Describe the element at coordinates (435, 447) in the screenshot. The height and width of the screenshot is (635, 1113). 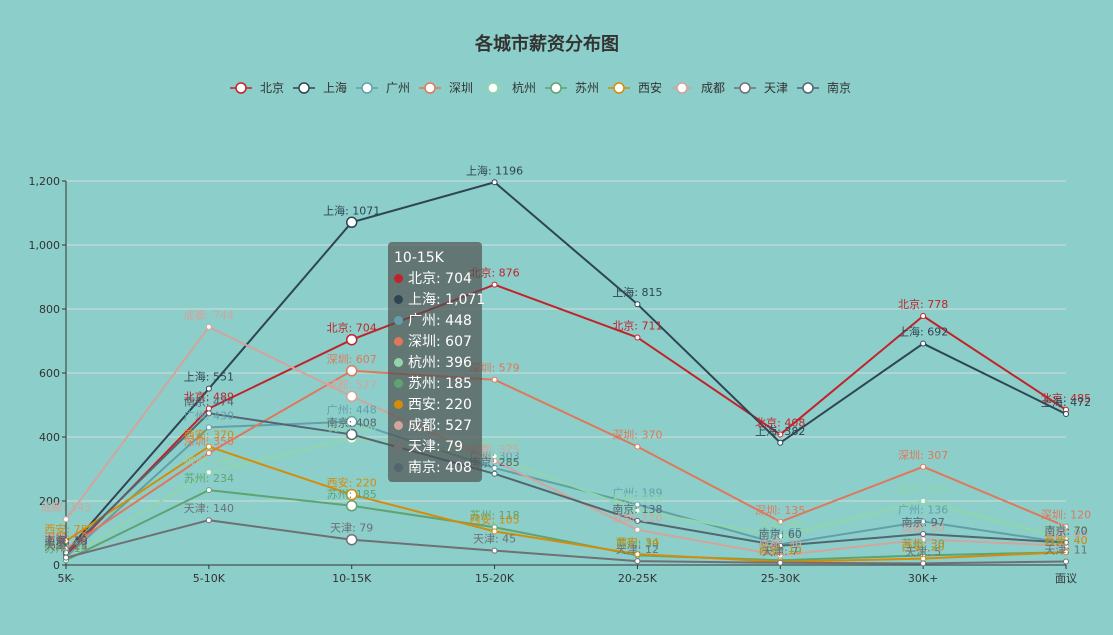
I see `tooltip-row: 天津: 79` at that location.